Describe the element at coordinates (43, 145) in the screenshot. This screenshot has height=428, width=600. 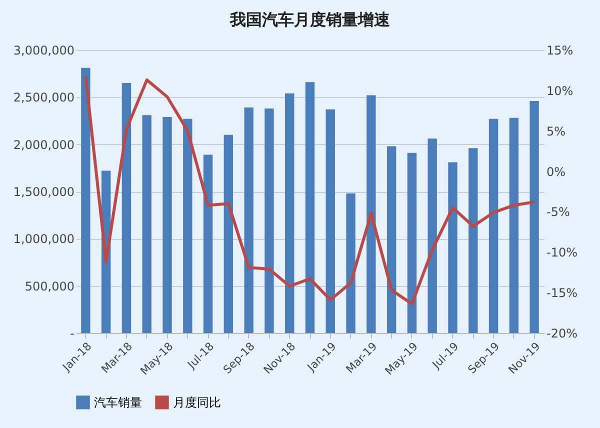
I see `y-tick-label: 2,000,000` at that location.